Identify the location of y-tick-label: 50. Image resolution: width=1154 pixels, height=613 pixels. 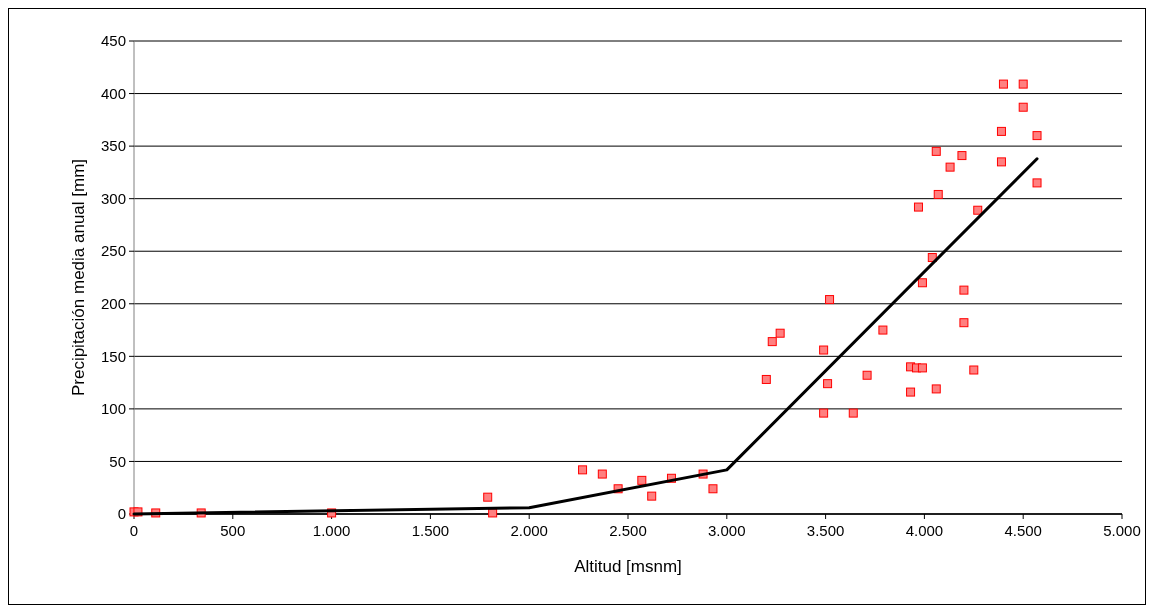
(117, 461).